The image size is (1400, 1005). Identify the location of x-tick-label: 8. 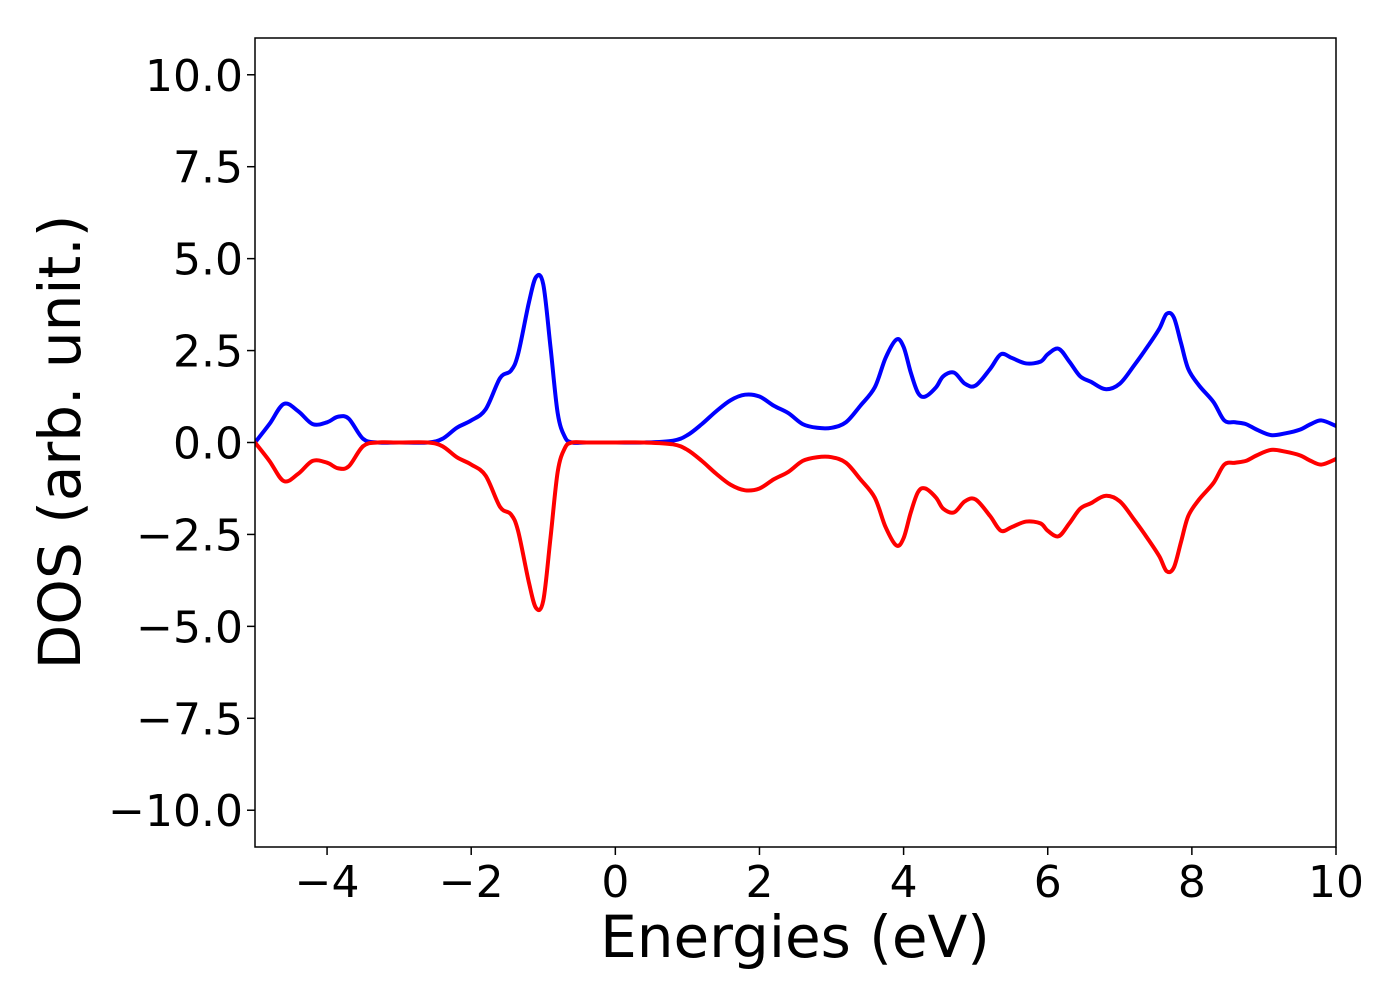
(1192, 882).